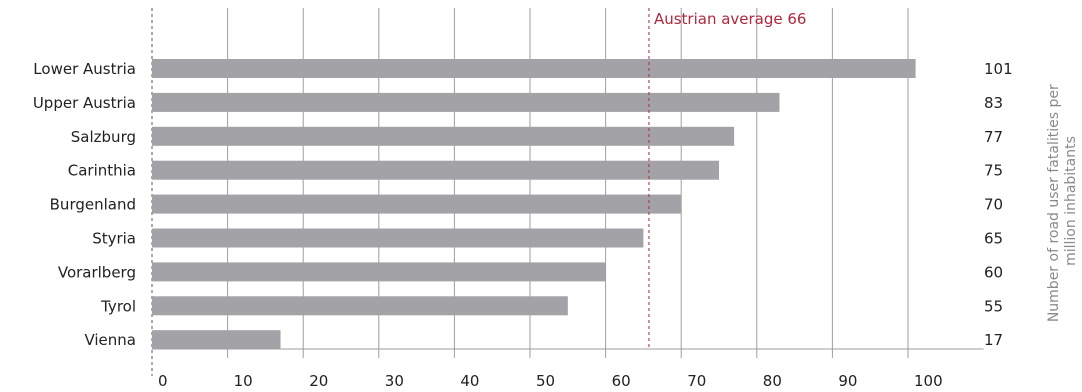 The width and height of the screenshot is (1082, 392). I want to click on category-label: Styria, so click(114, 239).